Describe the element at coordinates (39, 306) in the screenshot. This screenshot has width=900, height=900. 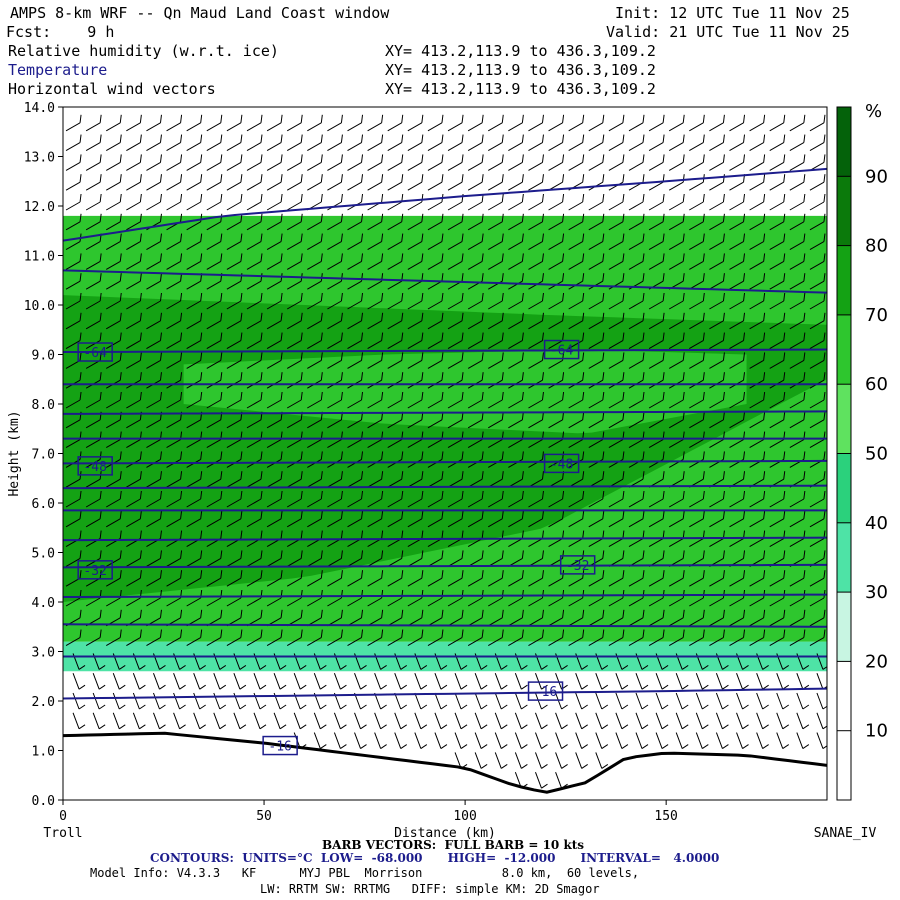
I see `y-tick-label: 10.0` at that location.